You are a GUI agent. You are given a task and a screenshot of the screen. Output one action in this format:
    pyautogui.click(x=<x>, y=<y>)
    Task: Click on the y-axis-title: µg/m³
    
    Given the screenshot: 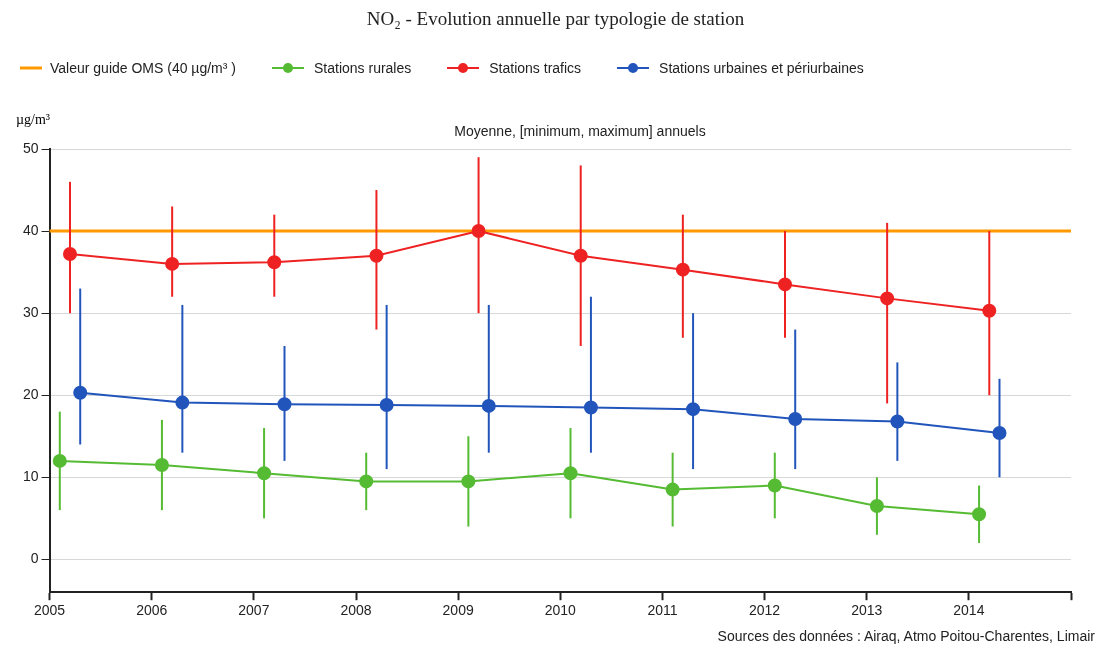 What is the action you would take?
    pyautogui.click(x=33, y=120)
    